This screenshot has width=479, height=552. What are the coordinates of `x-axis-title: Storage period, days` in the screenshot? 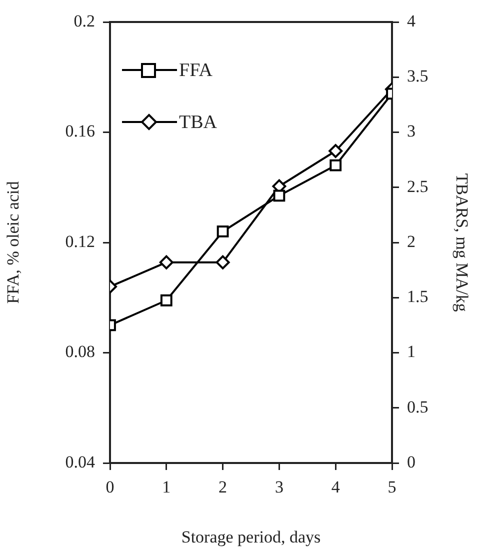 It's located at (251, 536).